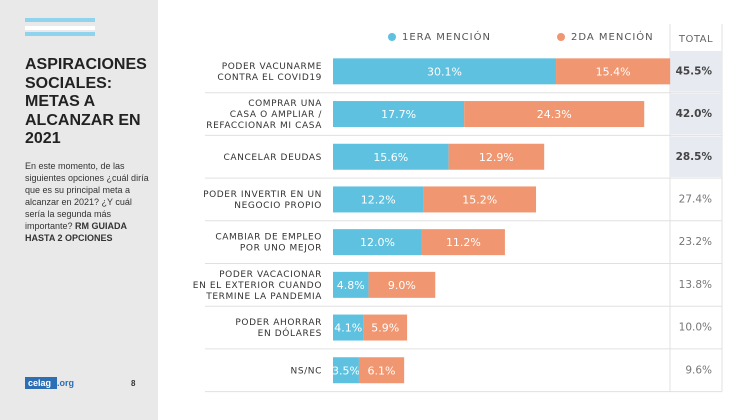 The width and height of the screenshot is (750, 420). I want to click on value-label: 30.1%, so click(444, 71).